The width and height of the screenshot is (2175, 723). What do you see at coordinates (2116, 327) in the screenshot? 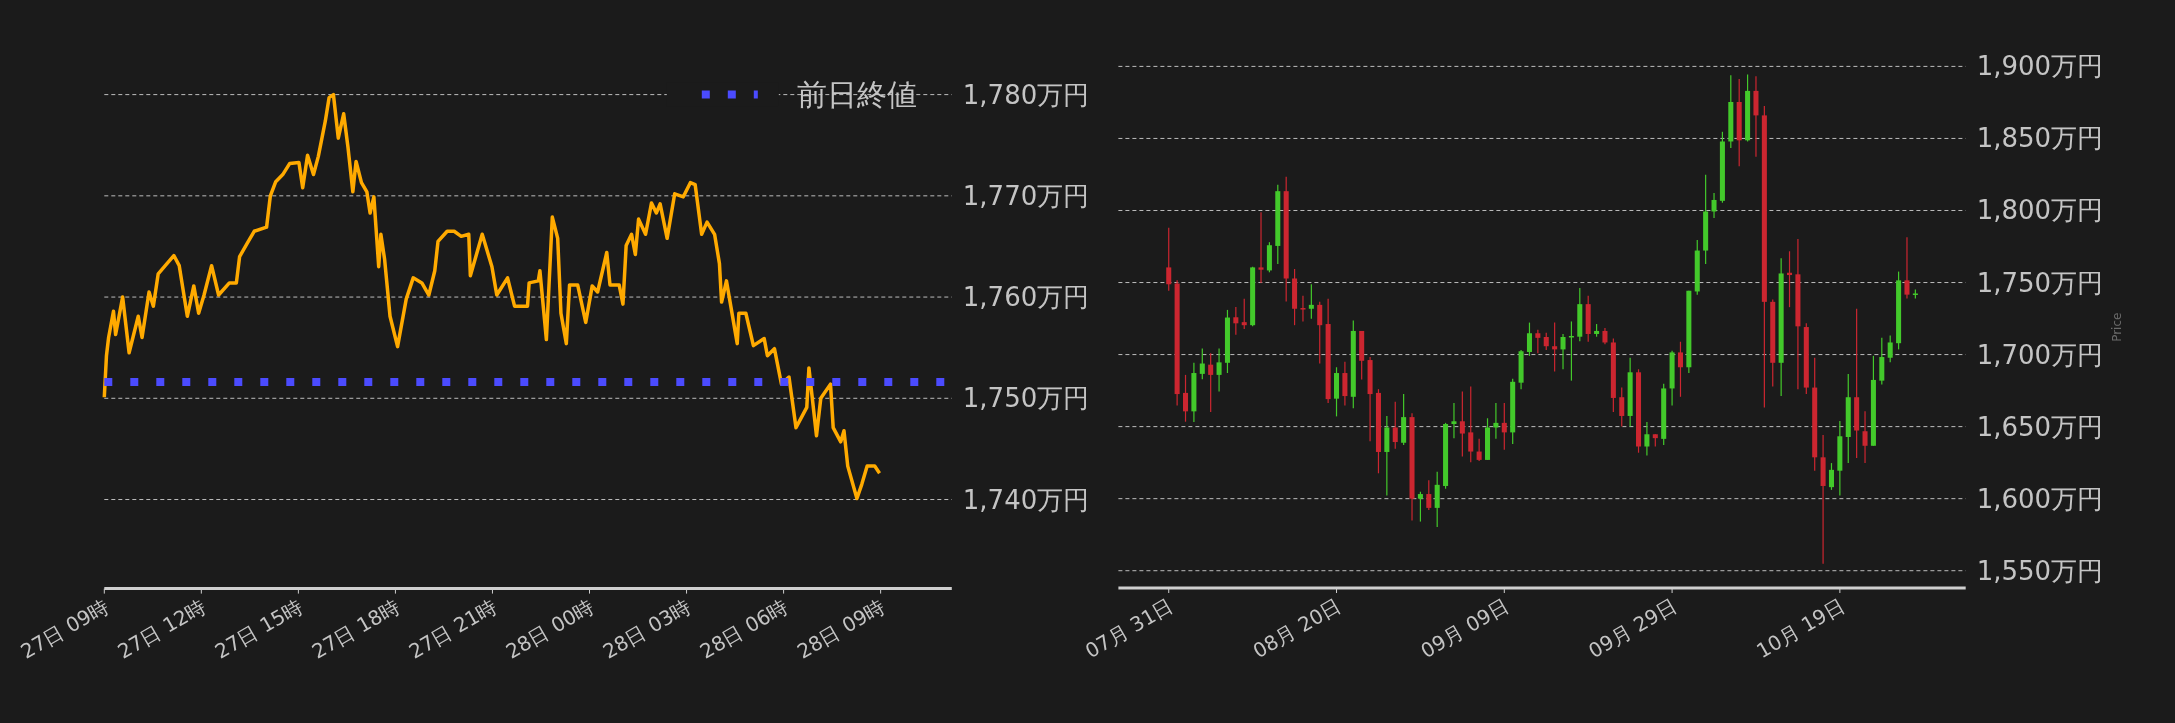
I see `y-axis-title: Price` at bounding box center [2116, 327].